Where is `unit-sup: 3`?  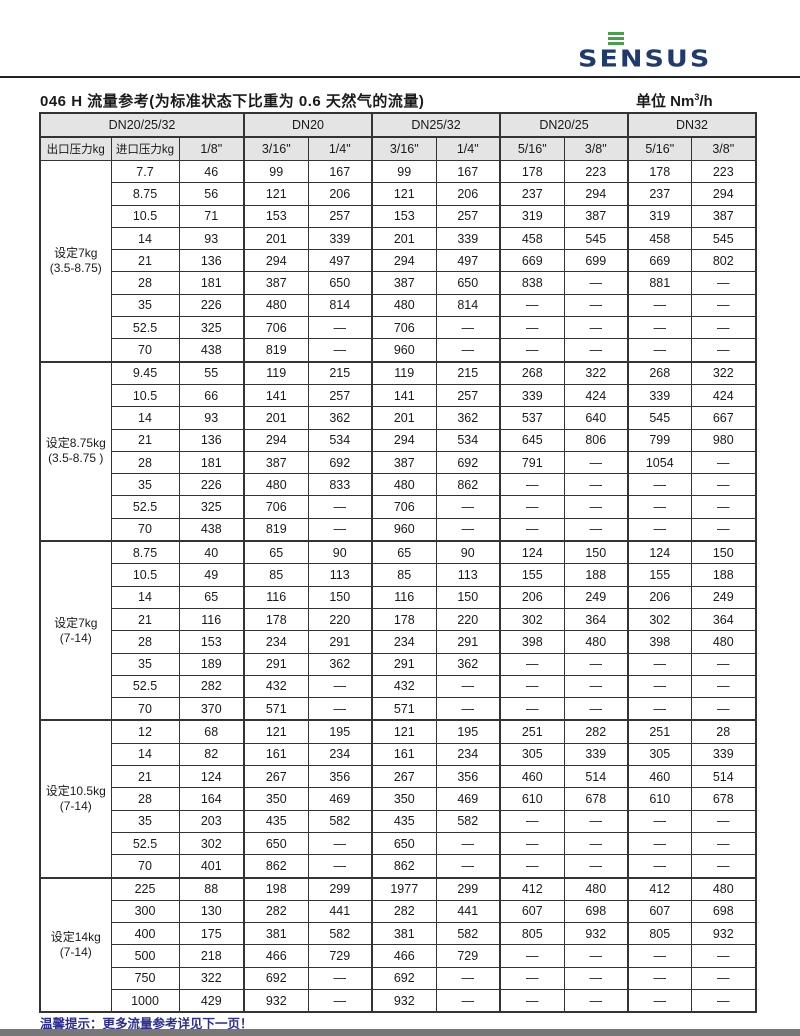 unit-sup: 3 is located at coordinates (697, 97).